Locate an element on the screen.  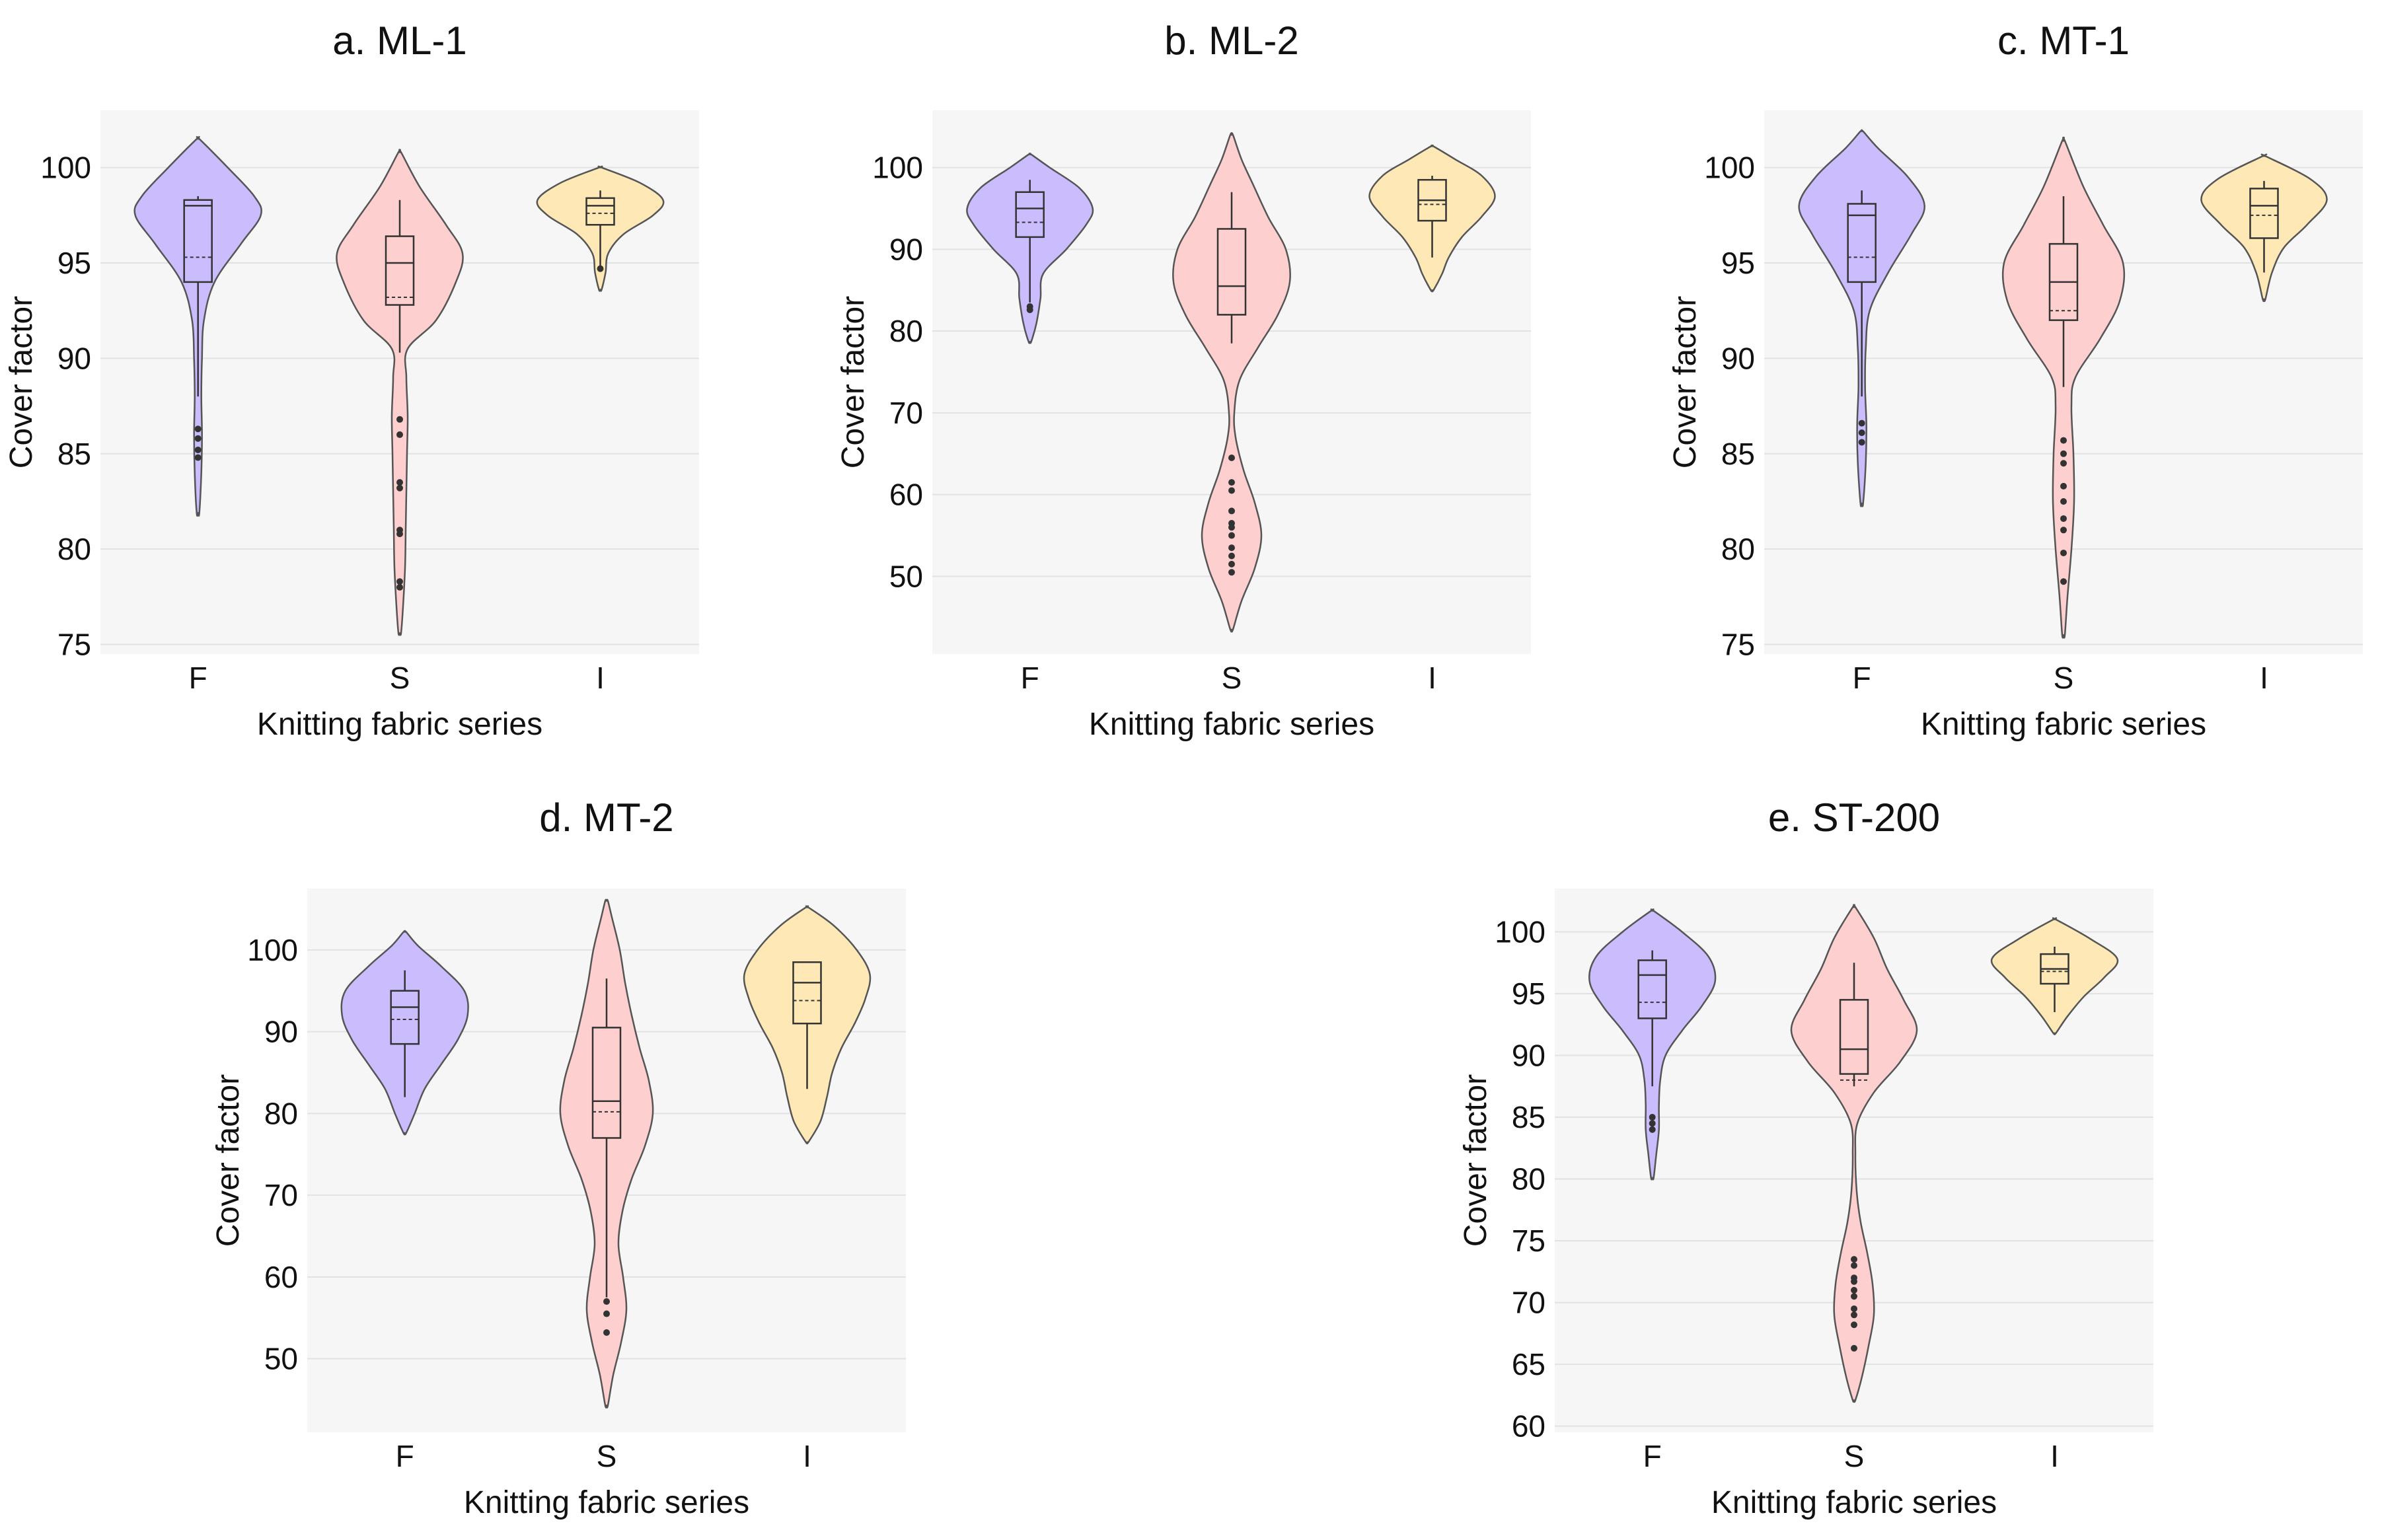
y-tick-label: 70 is located at coordinates (281, 1195).